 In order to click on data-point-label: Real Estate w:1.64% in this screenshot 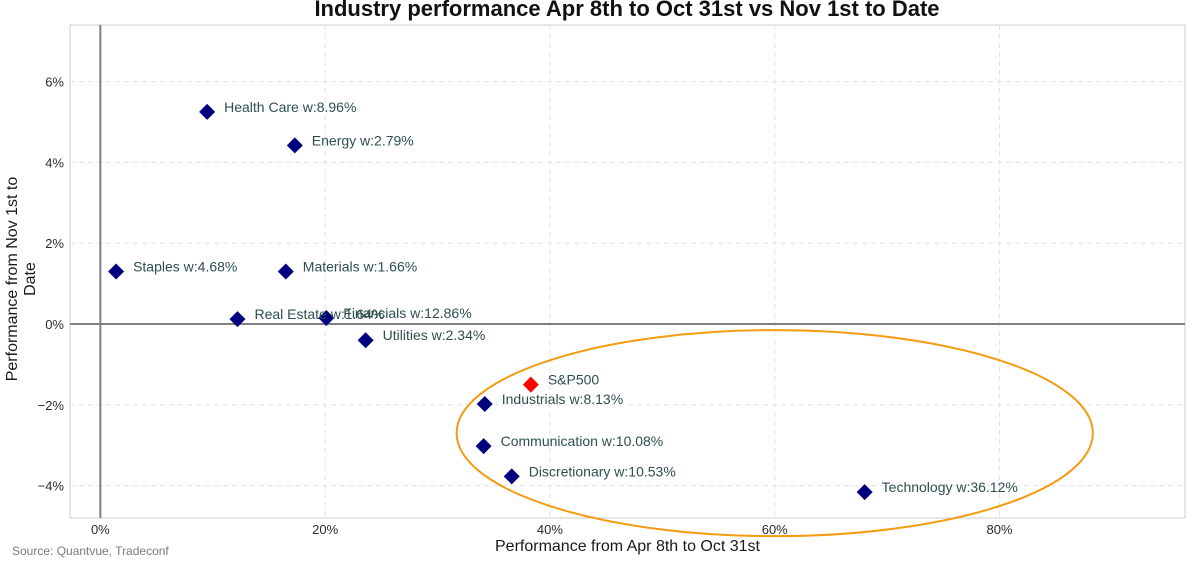, I will do `click(319, 314)`.